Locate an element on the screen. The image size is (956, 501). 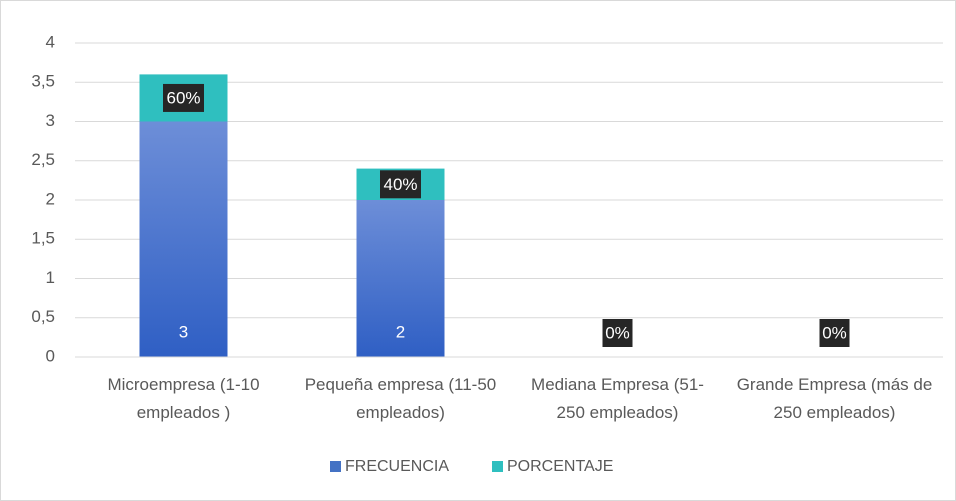
data-label: 2 is located at coordinates (400, 331).